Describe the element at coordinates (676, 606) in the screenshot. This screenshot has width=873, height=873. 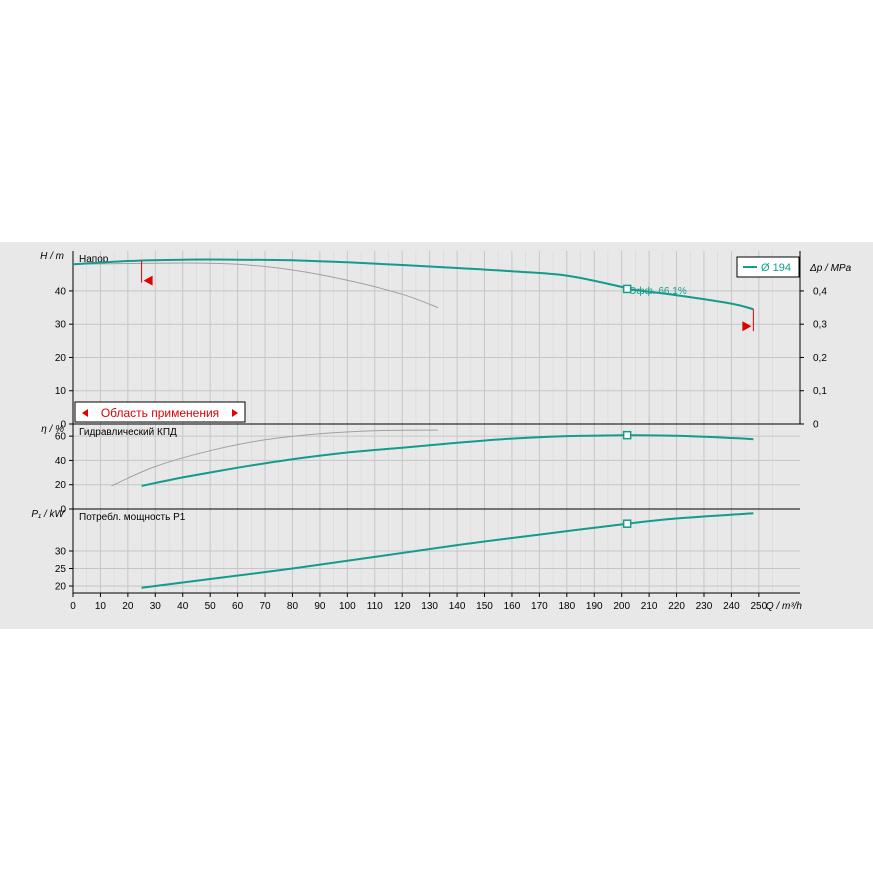
I see `x-tick-label: 220` at that location.